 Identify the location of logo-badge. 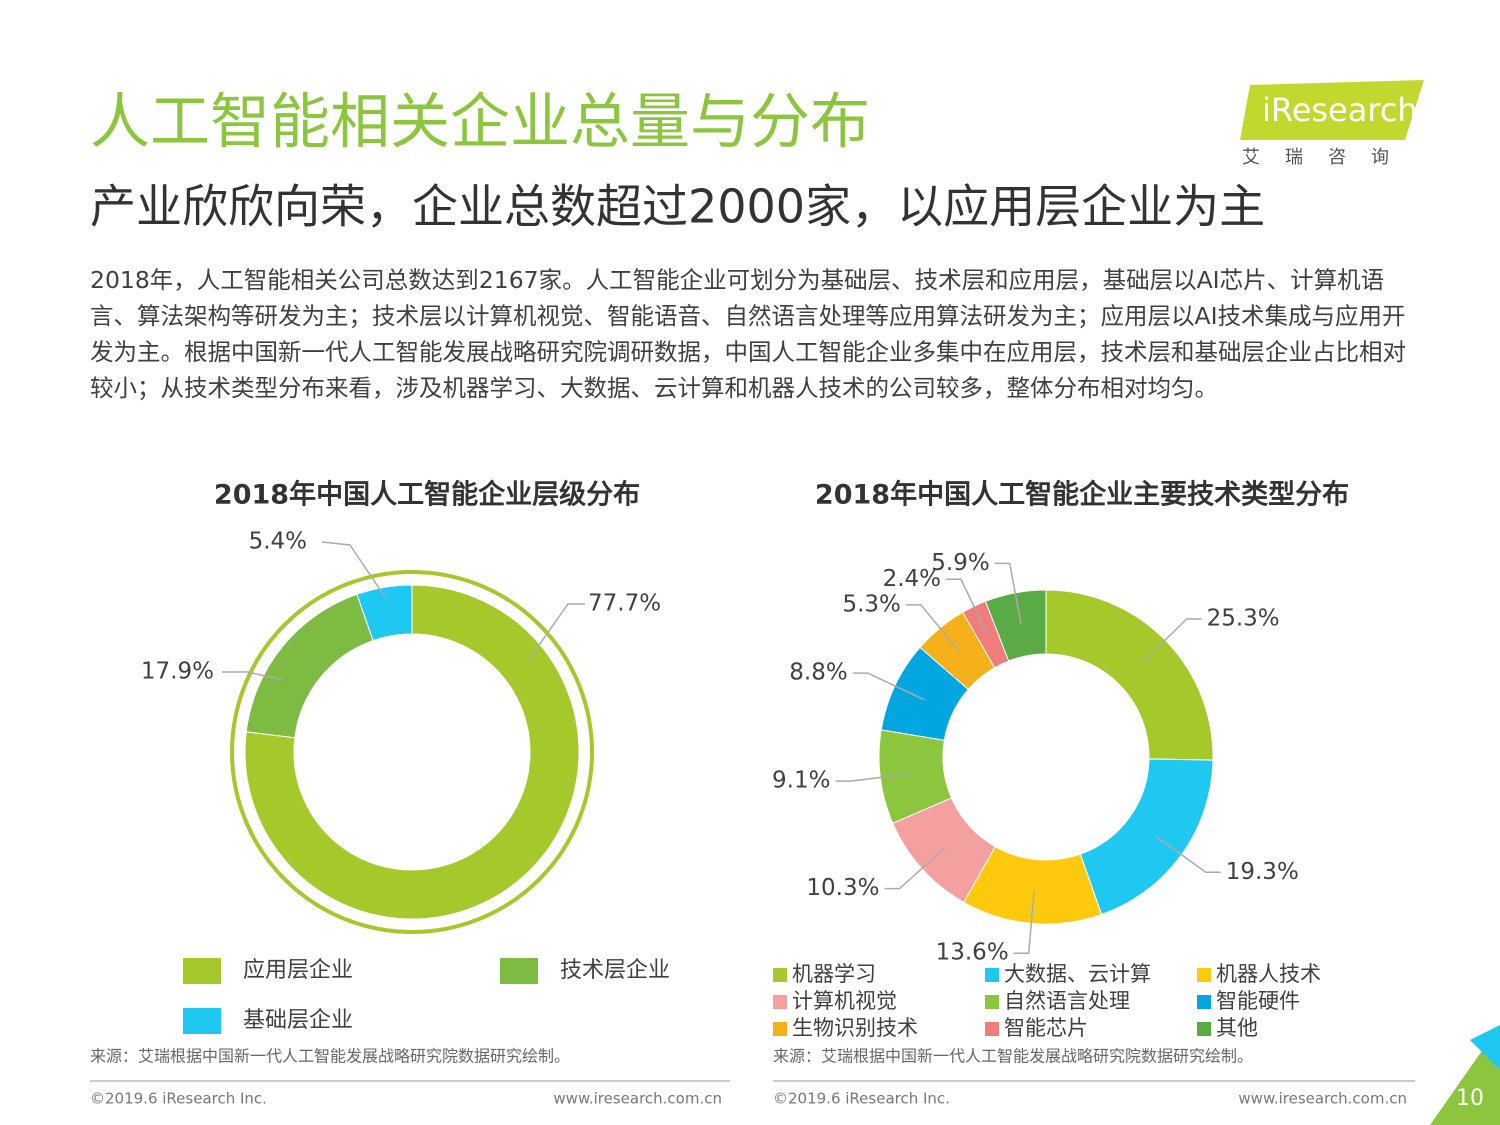
(1332, 110).